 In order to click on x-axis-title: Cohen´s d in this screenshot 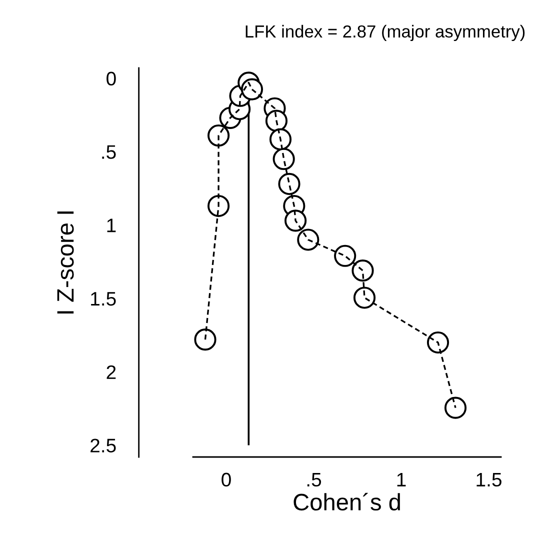, I will do `click(347, 501)`.